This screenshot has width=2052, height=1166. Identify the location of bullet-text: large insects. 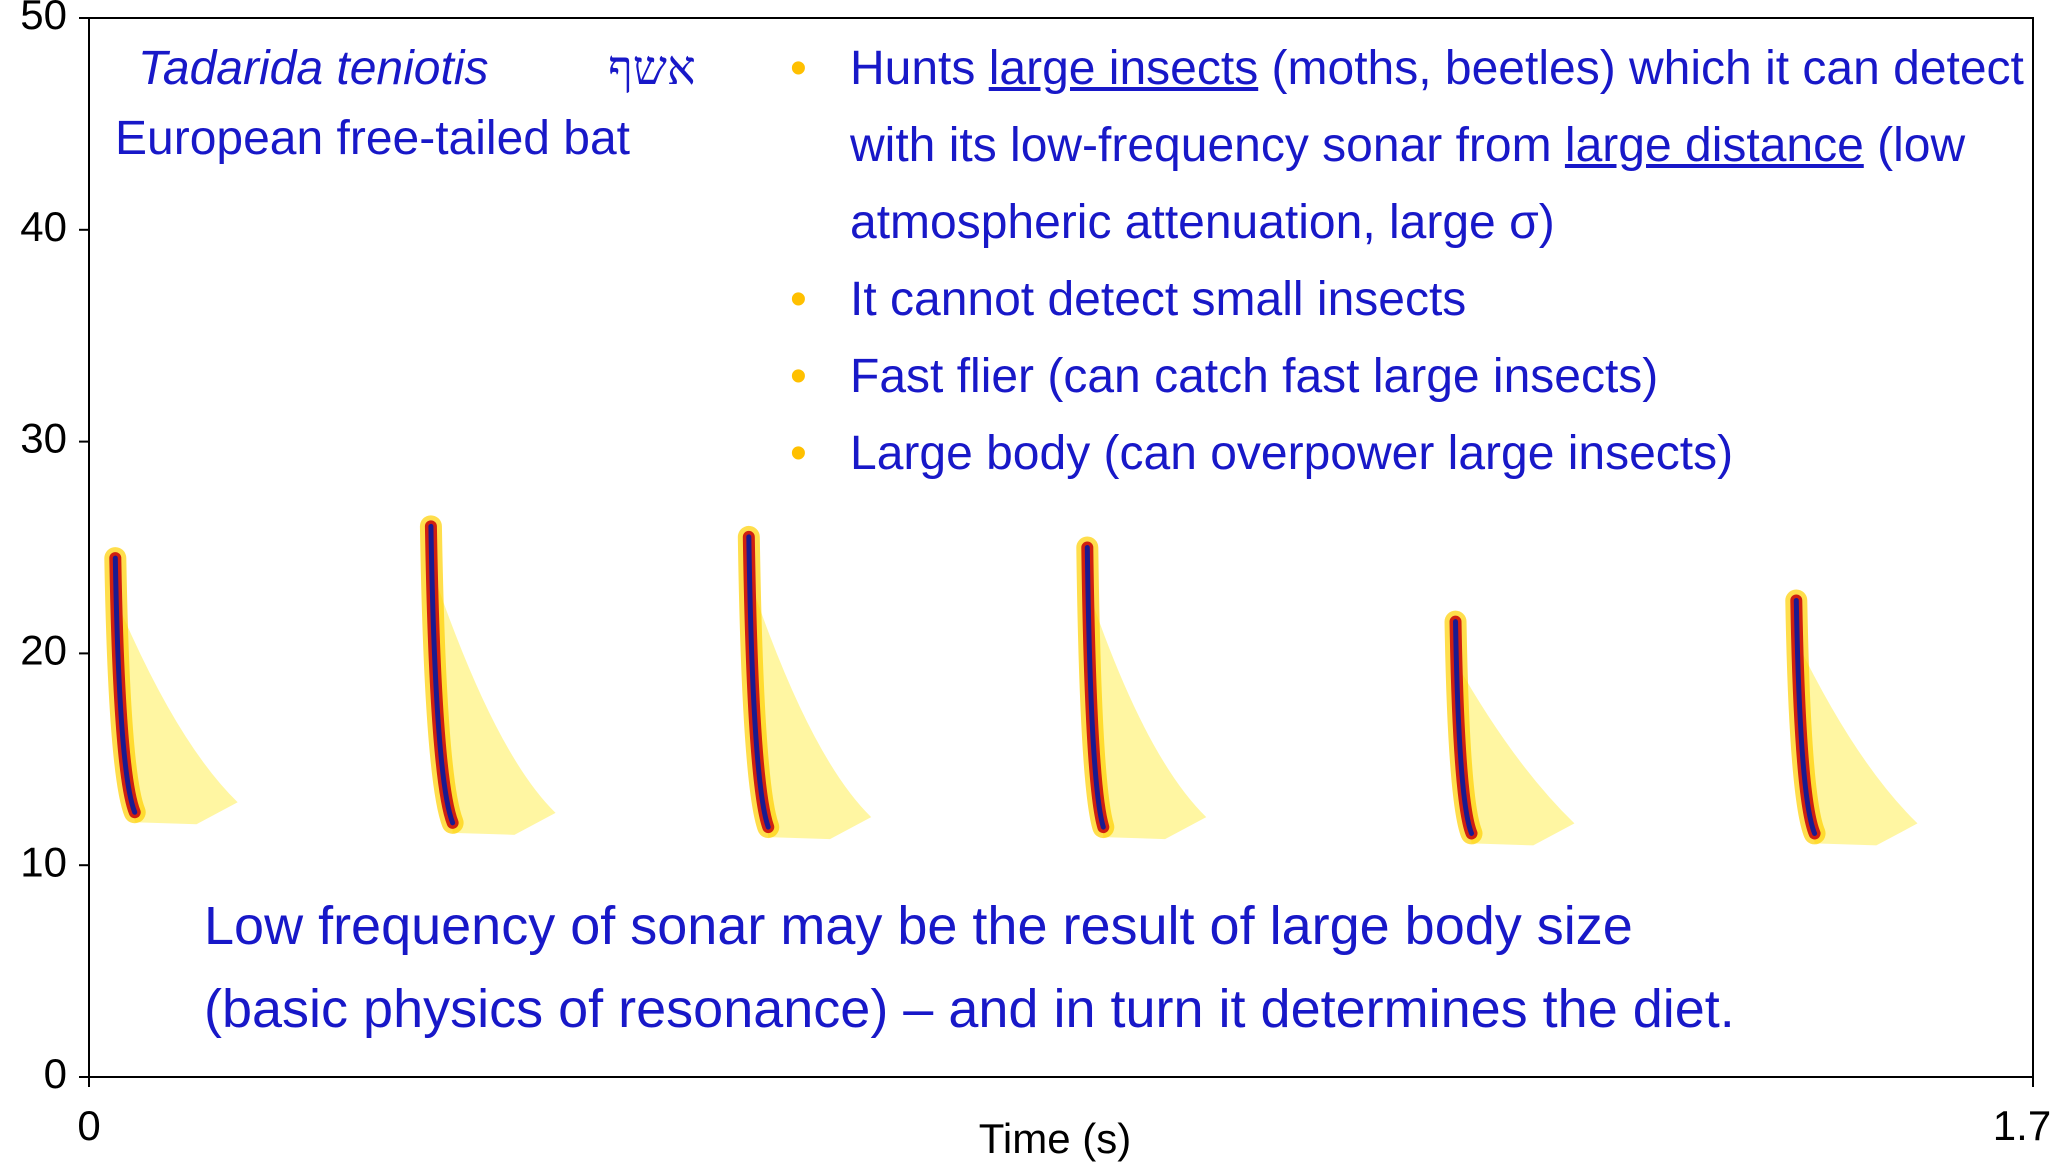
(1123, 68).